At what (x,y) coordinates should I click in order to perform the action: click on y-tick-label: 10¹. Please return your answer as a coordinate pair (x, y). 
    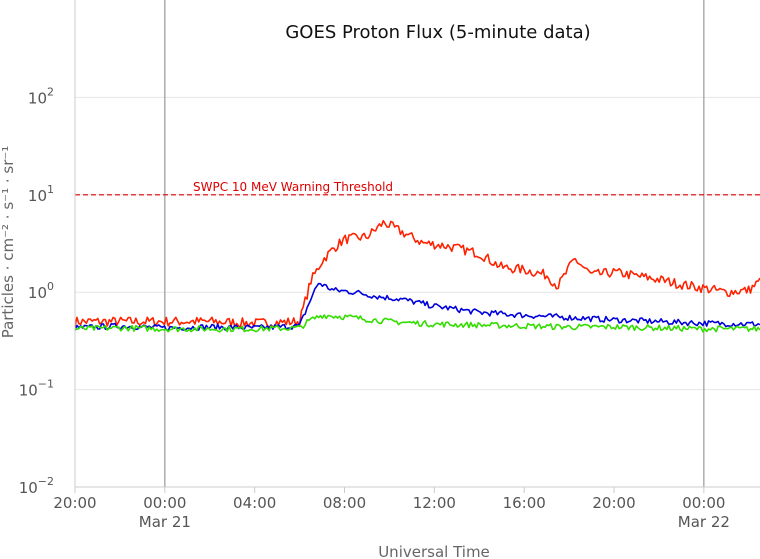
    Looking at the image, I should click on (41, 194).